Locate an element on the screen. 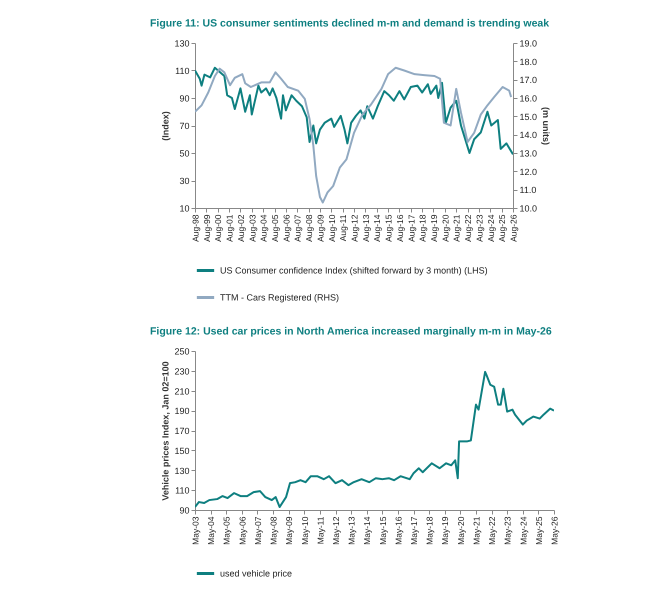 The width and height of the screenshot is (668, 597). y2-tick-label: 17.0 is located at coordinates (529, 80).